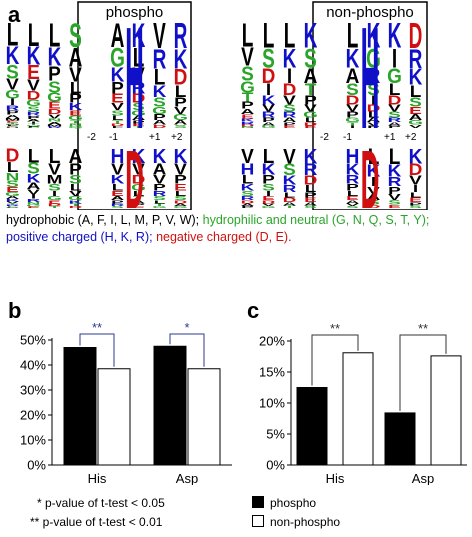 This screenshot has height=537, width=472. I want to click on significance-stars: *, so click(186, 327).